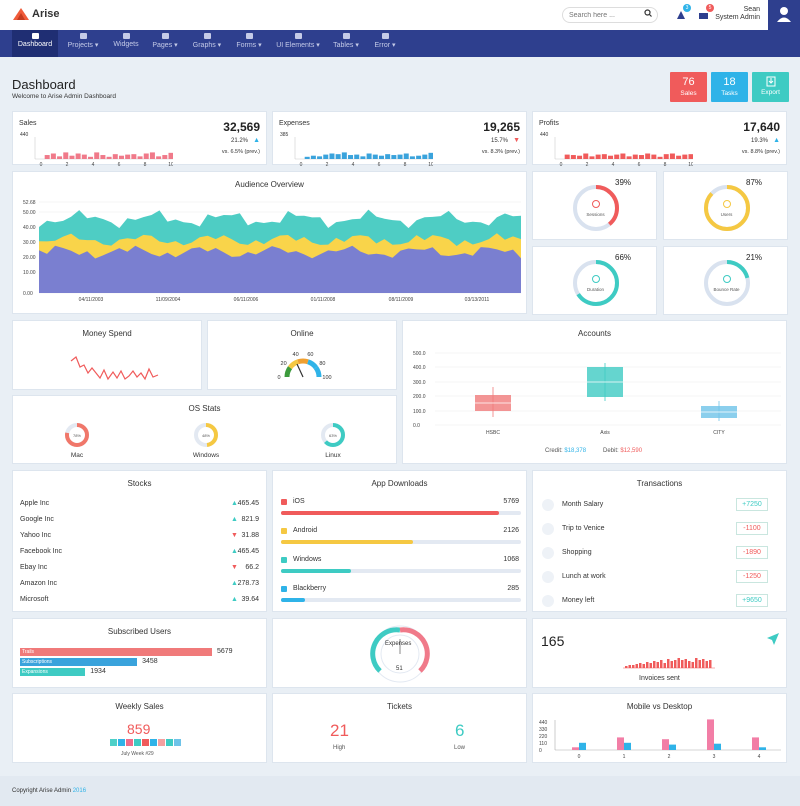 This screenshot has width=800, height=806. What do you see at coordinates (501, 127) in the screenshot?
I see `summary-value: 19,265` at bounding box center [501, 127].